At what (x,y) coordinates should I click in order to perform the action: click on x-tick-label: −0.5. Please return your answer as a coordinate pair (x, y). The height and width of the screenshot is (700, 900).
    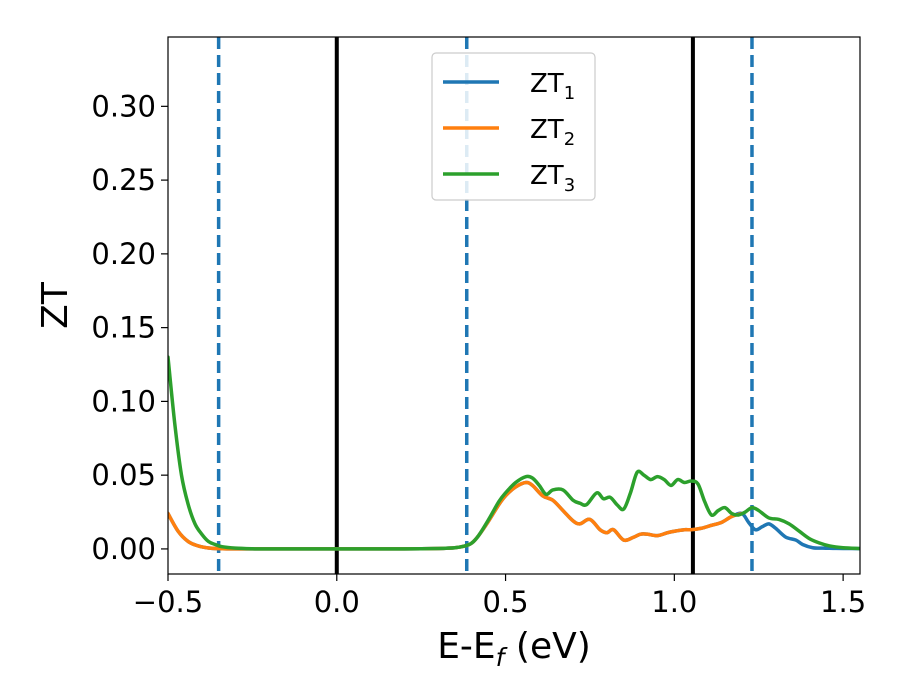
    Looking at the image, I should click on (168, 602).